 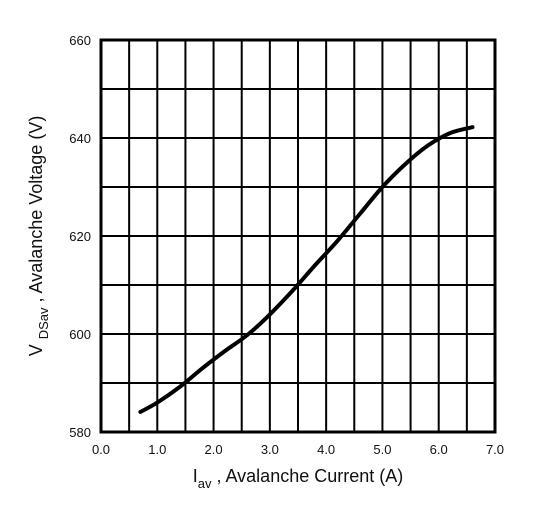 What do you see at coordinates (195, 476) in the screenshot?
I see `x-axis-title-main: I` at bounding box center [195, 476].